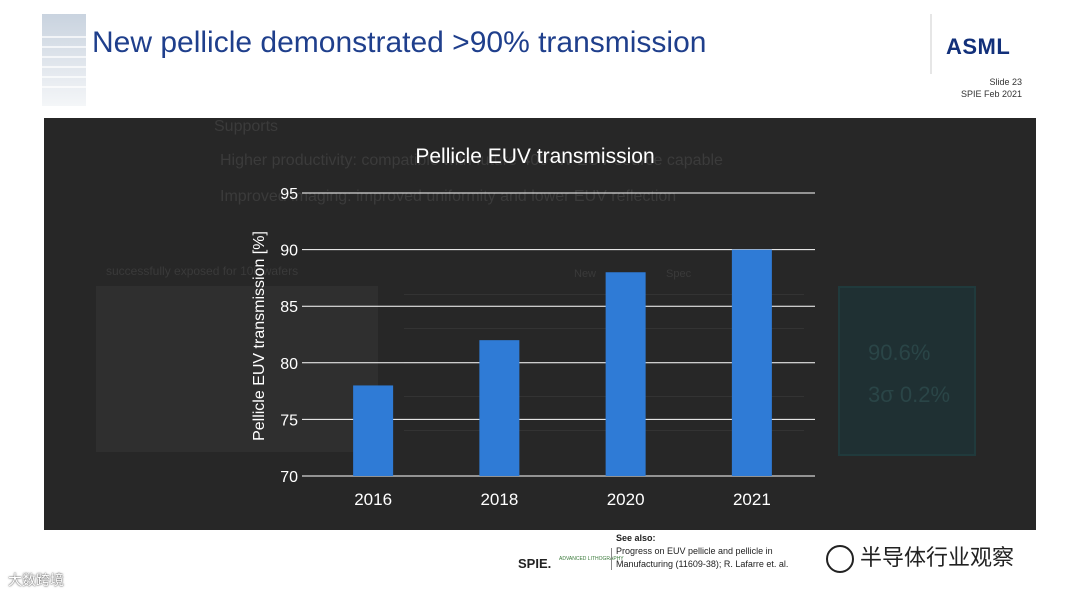 The image size is (1080, 602). I want to click on x-tick-labels: 2016 2018 2020 2021, so click(562, 499).